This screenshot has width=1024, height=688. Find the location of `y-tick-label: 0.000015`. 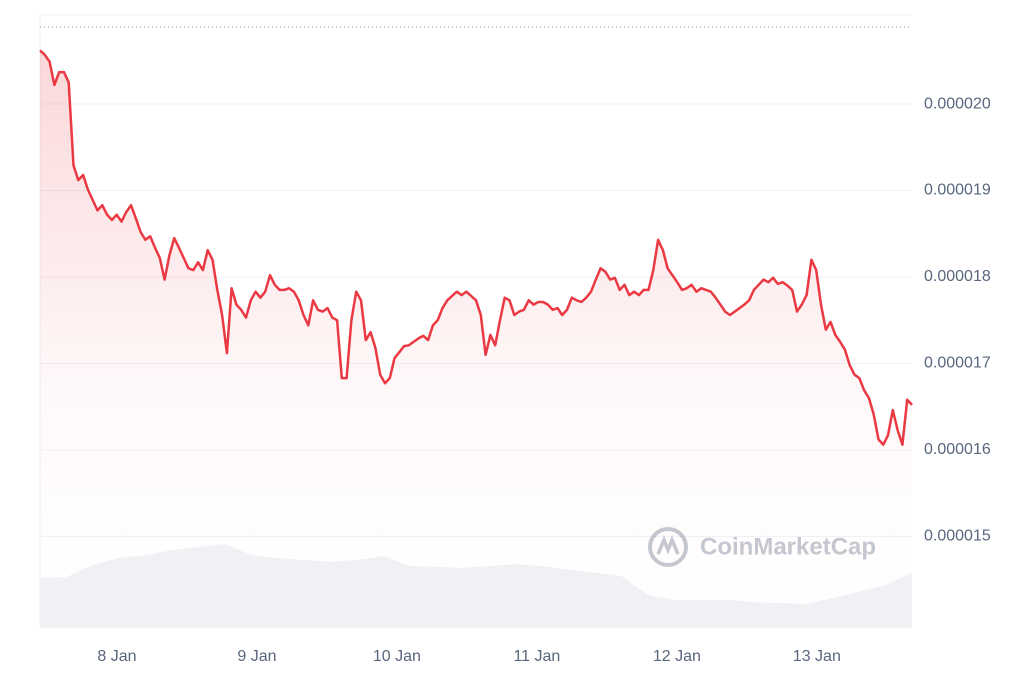

y-tick-label: 0.000015 is located at coordinates (957, 536).